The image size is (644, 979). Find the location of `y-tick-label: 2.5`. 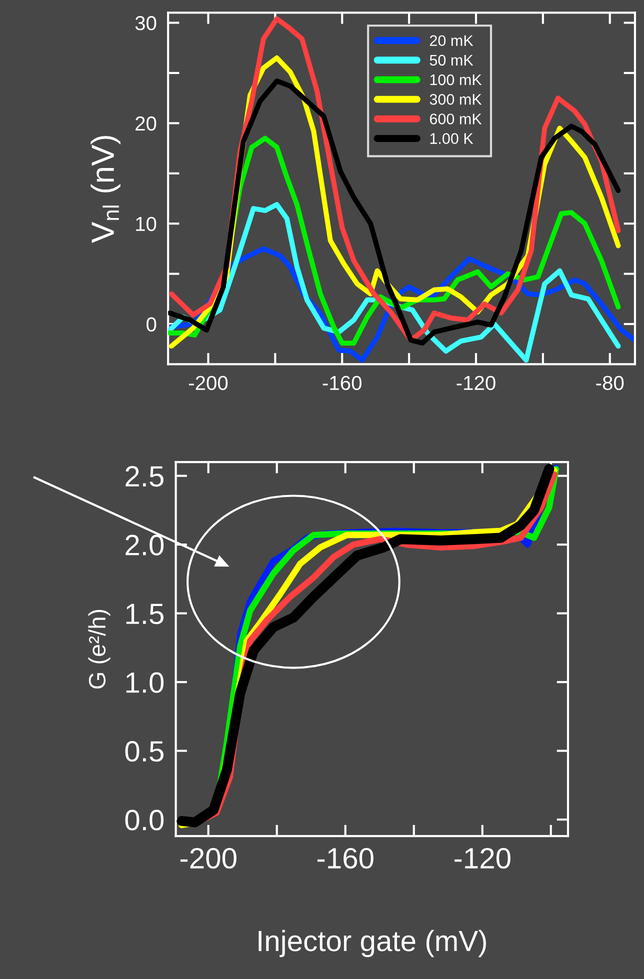

y-tick-label: 2.5 is located at coordinates (145, 476).